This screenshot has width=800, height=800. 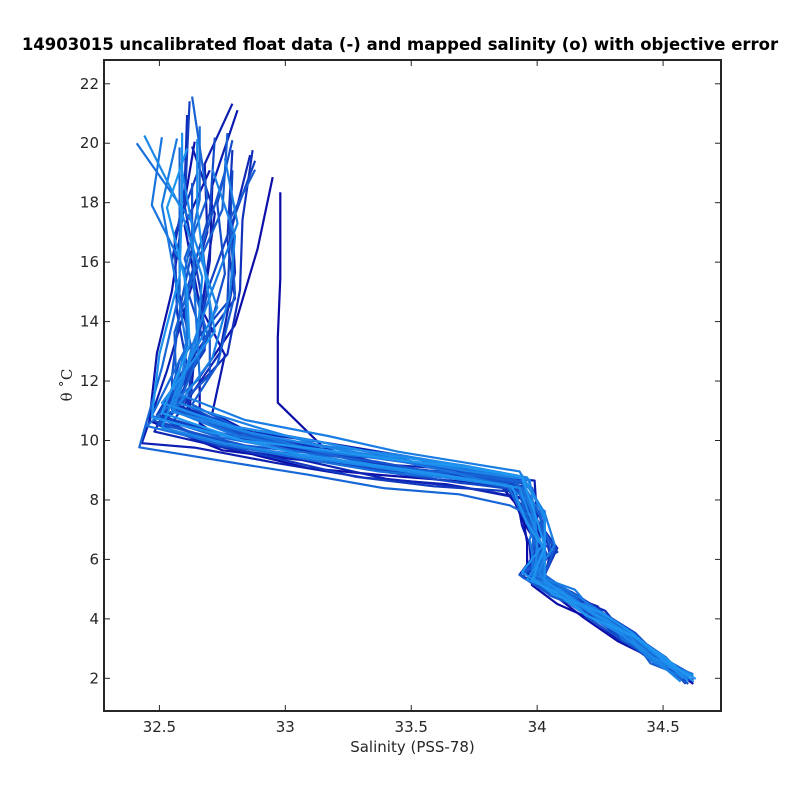 I want to click on y-tick-label: 22, so click(x=89, y=84).